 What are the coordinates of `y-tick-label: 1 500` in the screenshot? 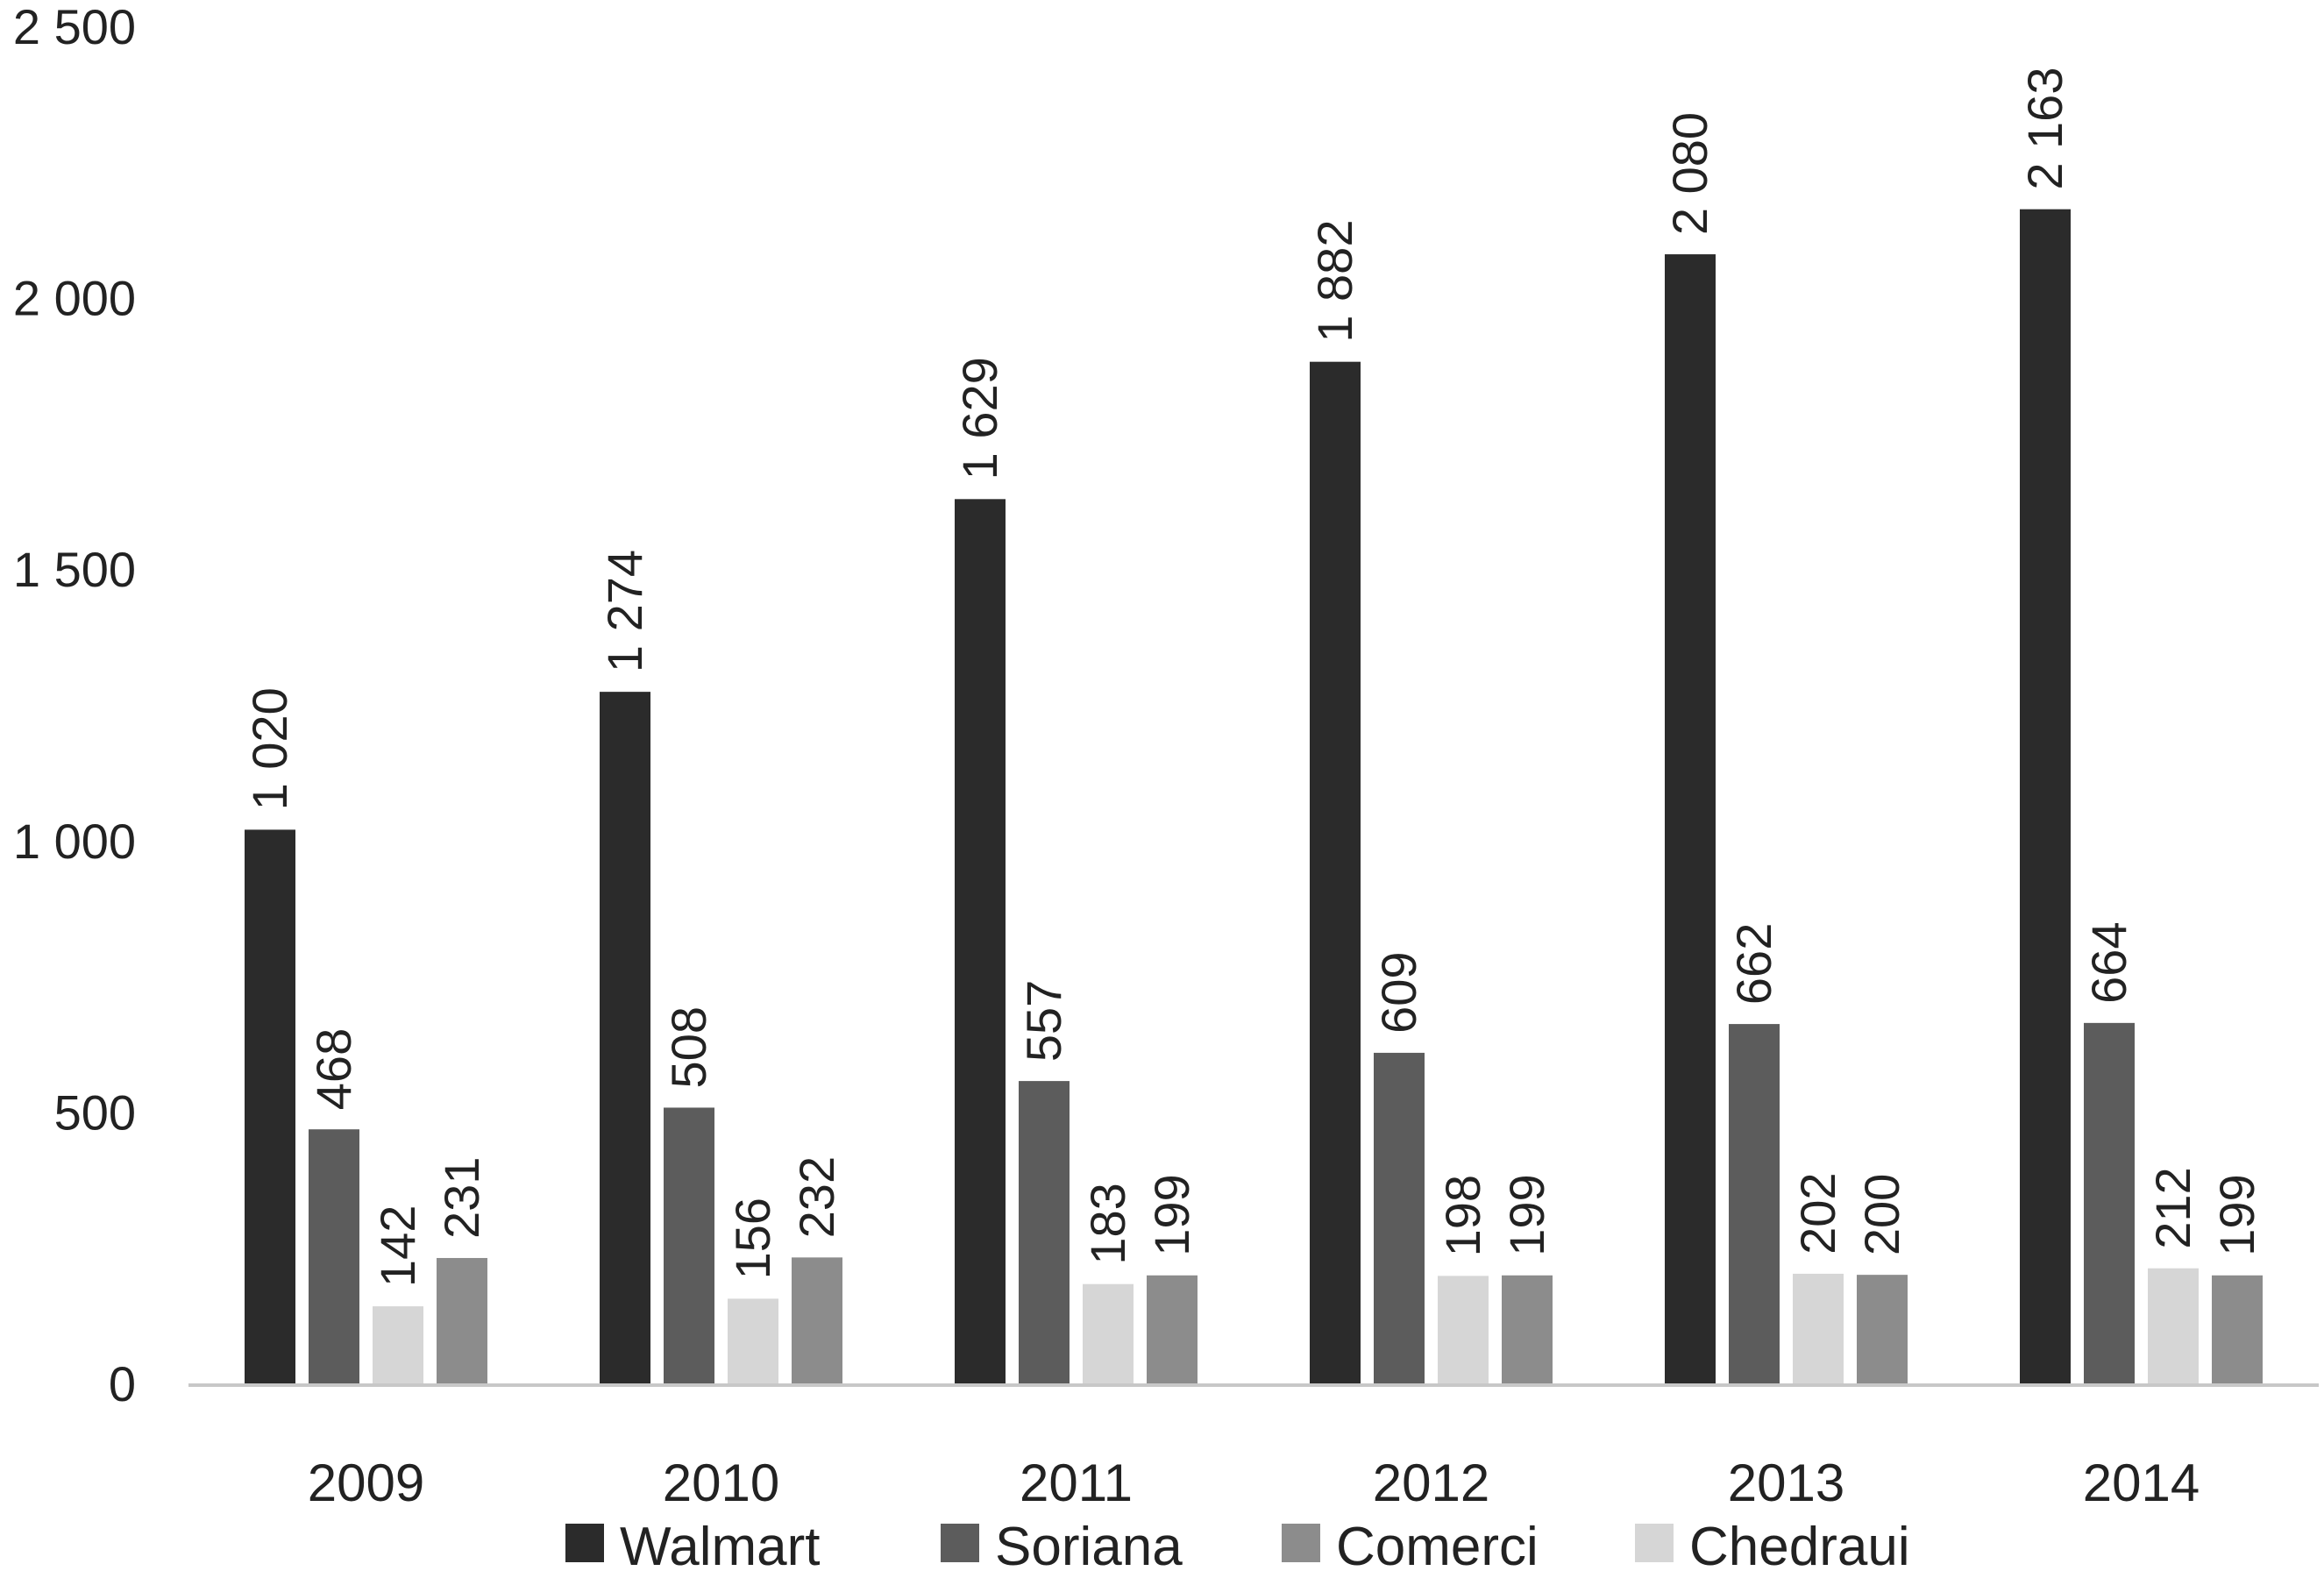 It's located at (74, 569).